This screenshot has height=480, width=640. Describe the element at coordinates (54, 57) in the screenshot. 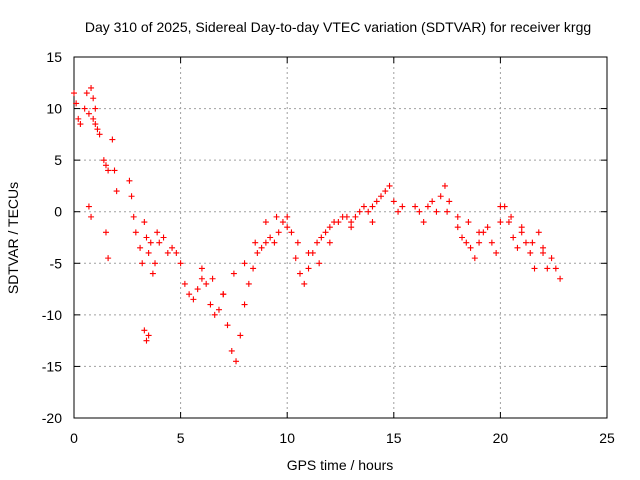

I see `y-tick-label: 15` at that location.